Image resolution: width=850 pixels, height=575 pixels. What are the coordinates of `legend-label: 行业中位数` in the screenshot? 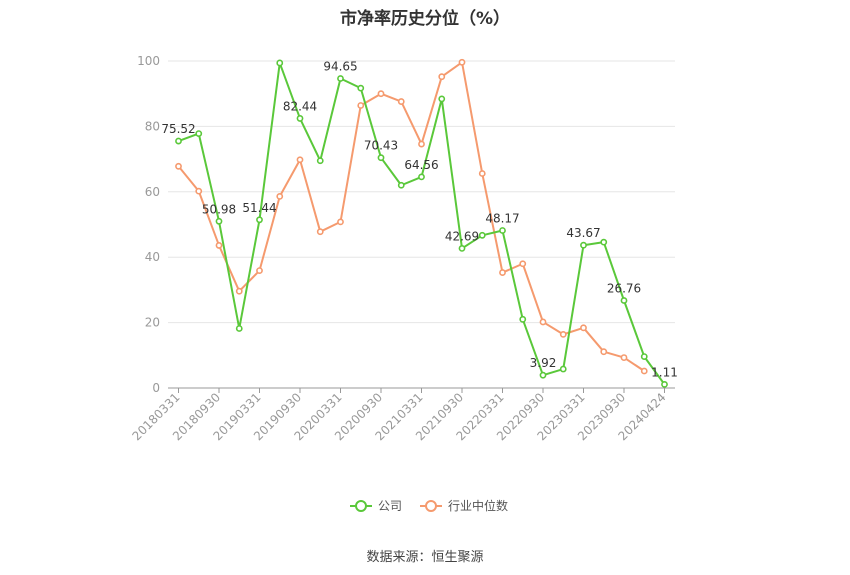 It's located at (478, 505).